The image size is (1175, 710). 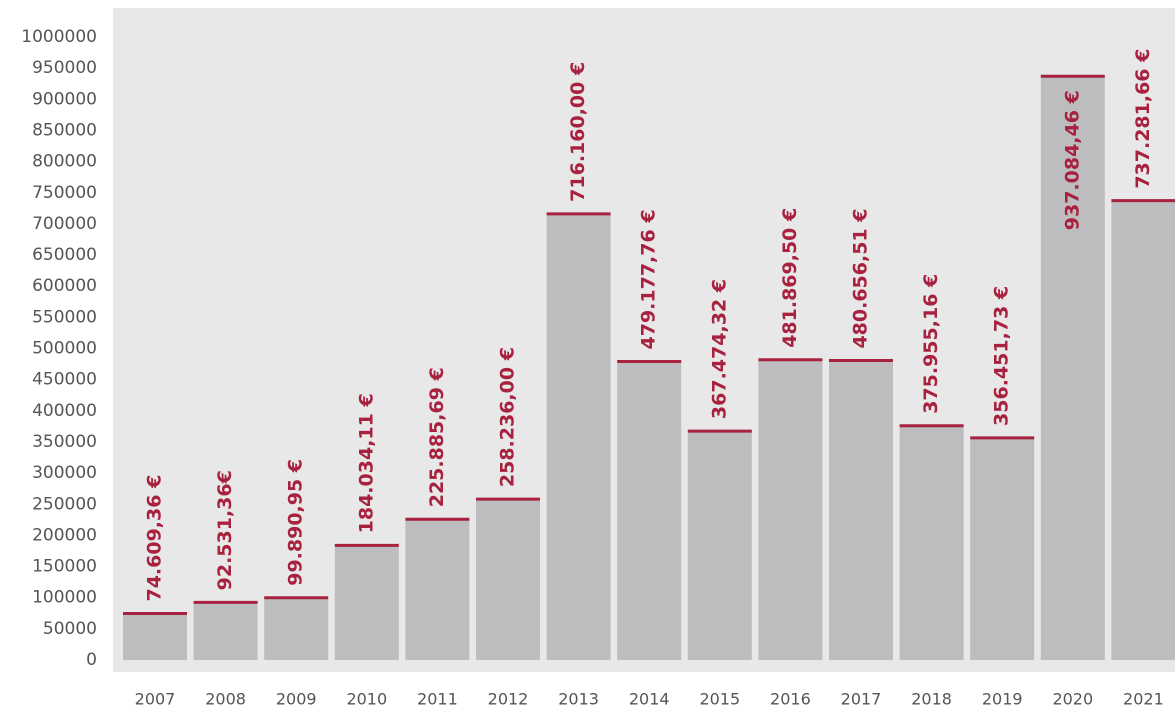 I want to click on value-label: 479.177,76 €, so click(x=649, y=279).